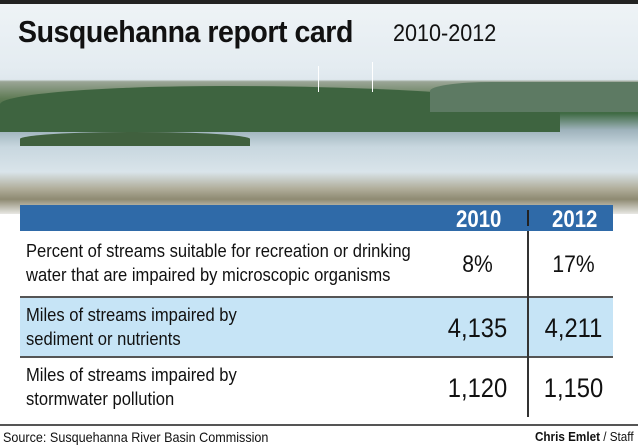 Image resolution: width=638 pixels, height=445 pixels. What do you see at coordinates (100, 399) in the screenshot?
I see `row-label-line: stormwater pollution` at bounding box center [100, 399].